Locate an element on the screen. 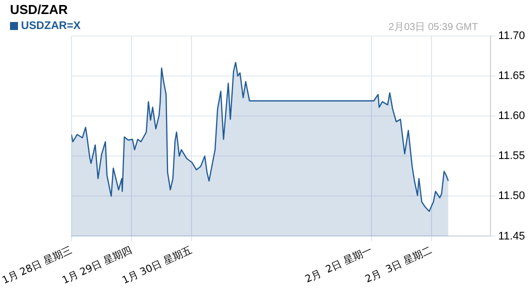 This screenshot has height=294, width=530. y-tick-label: 11.50 is located at coordinates (512, 196).